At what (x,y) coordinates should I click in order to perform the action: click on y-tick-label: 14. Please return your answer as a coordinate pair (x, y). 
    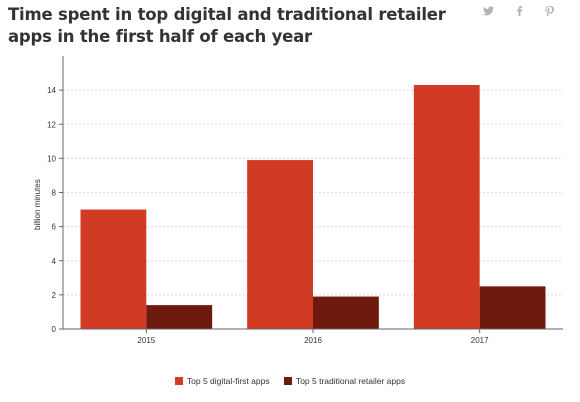
    Looking at the image, I should click on (51, 90).